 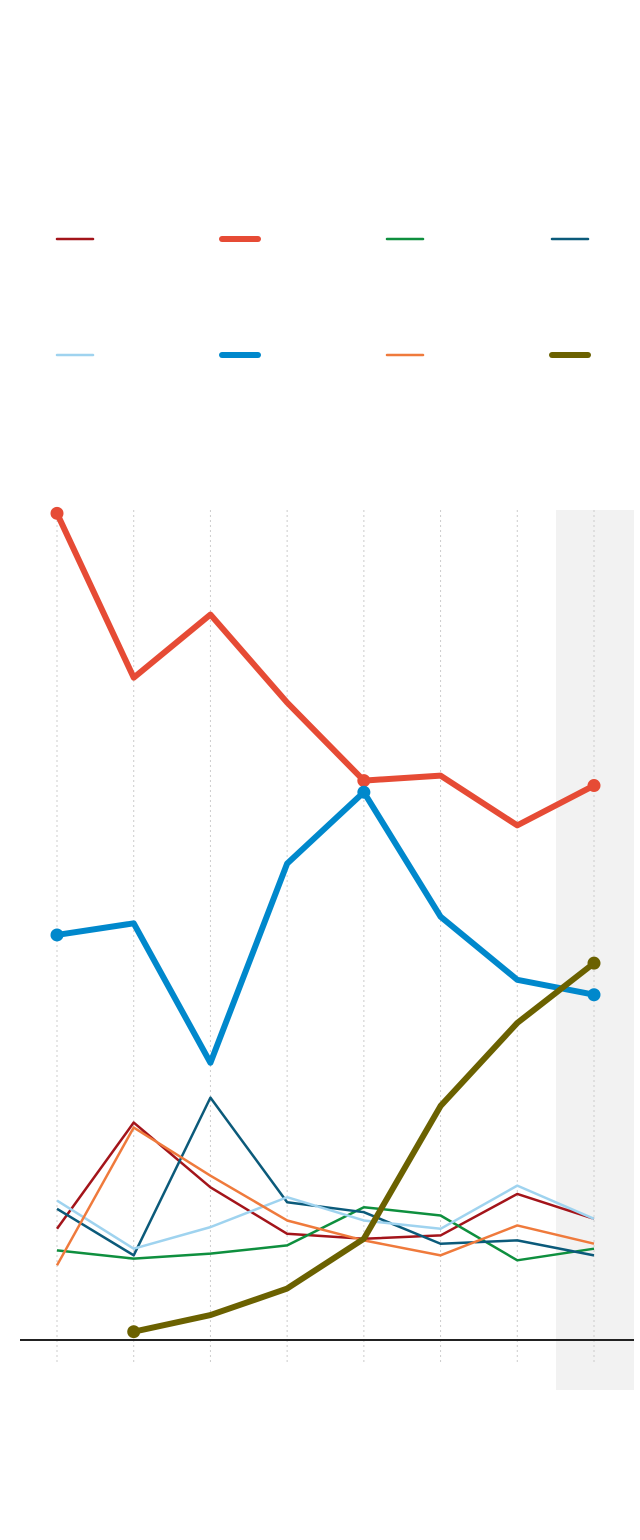 I want to click on highlight-band, so click(x=595, y=950).